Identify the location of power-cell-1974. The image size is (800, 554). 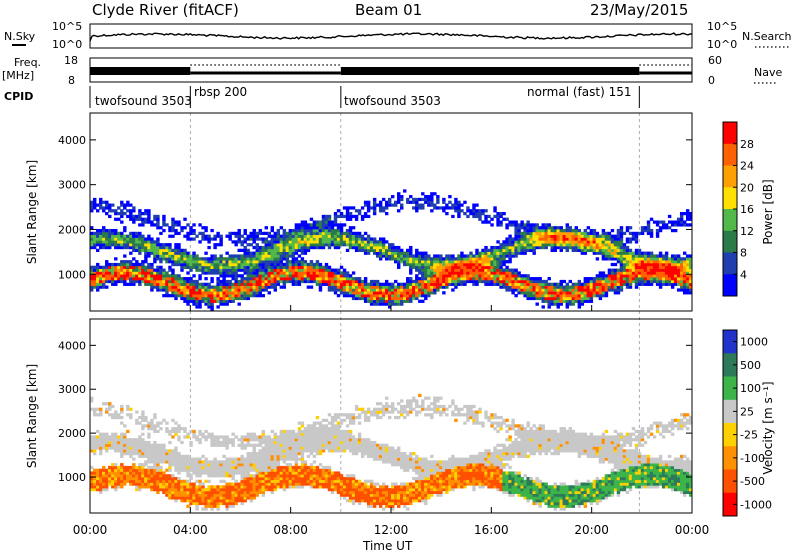
(399, 197).